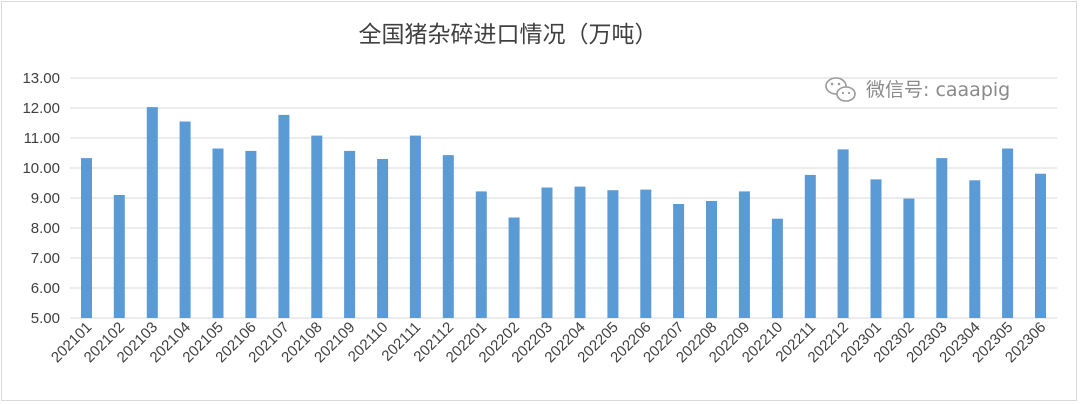 Image resolution: width=1080 pixels, height=404 pixels. I want to click on watermark-text: 微信号: caaapig, so click(938, 90).